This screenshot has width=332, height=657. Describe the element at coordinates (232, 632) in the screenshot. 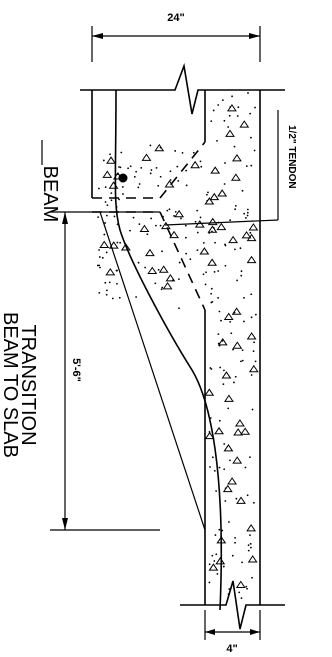

I see `bottom-dimension: 4"` at that location.